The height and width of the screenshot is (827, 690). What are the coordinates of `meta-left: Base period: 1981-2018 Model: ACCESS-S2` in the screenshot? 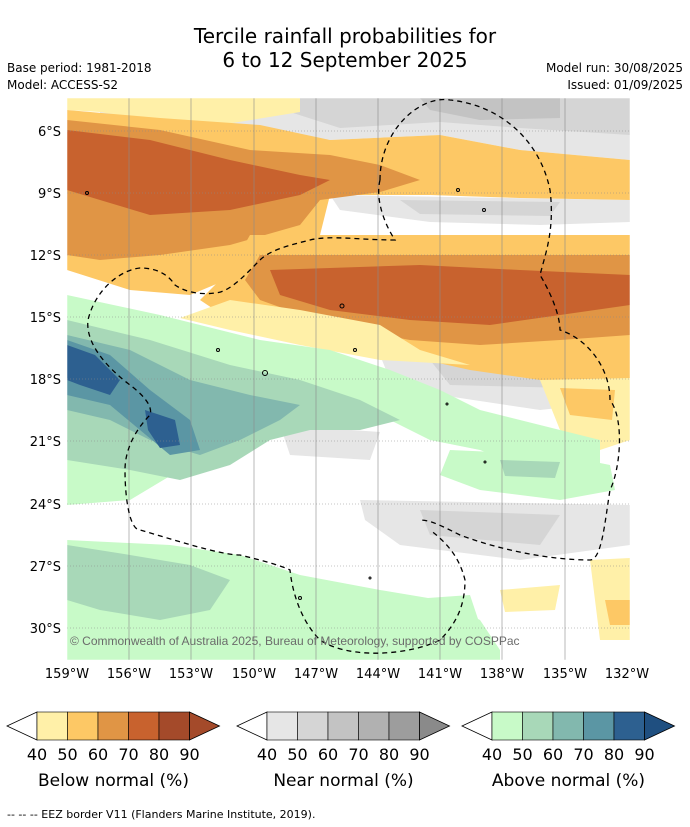 It's located at (79, 77).